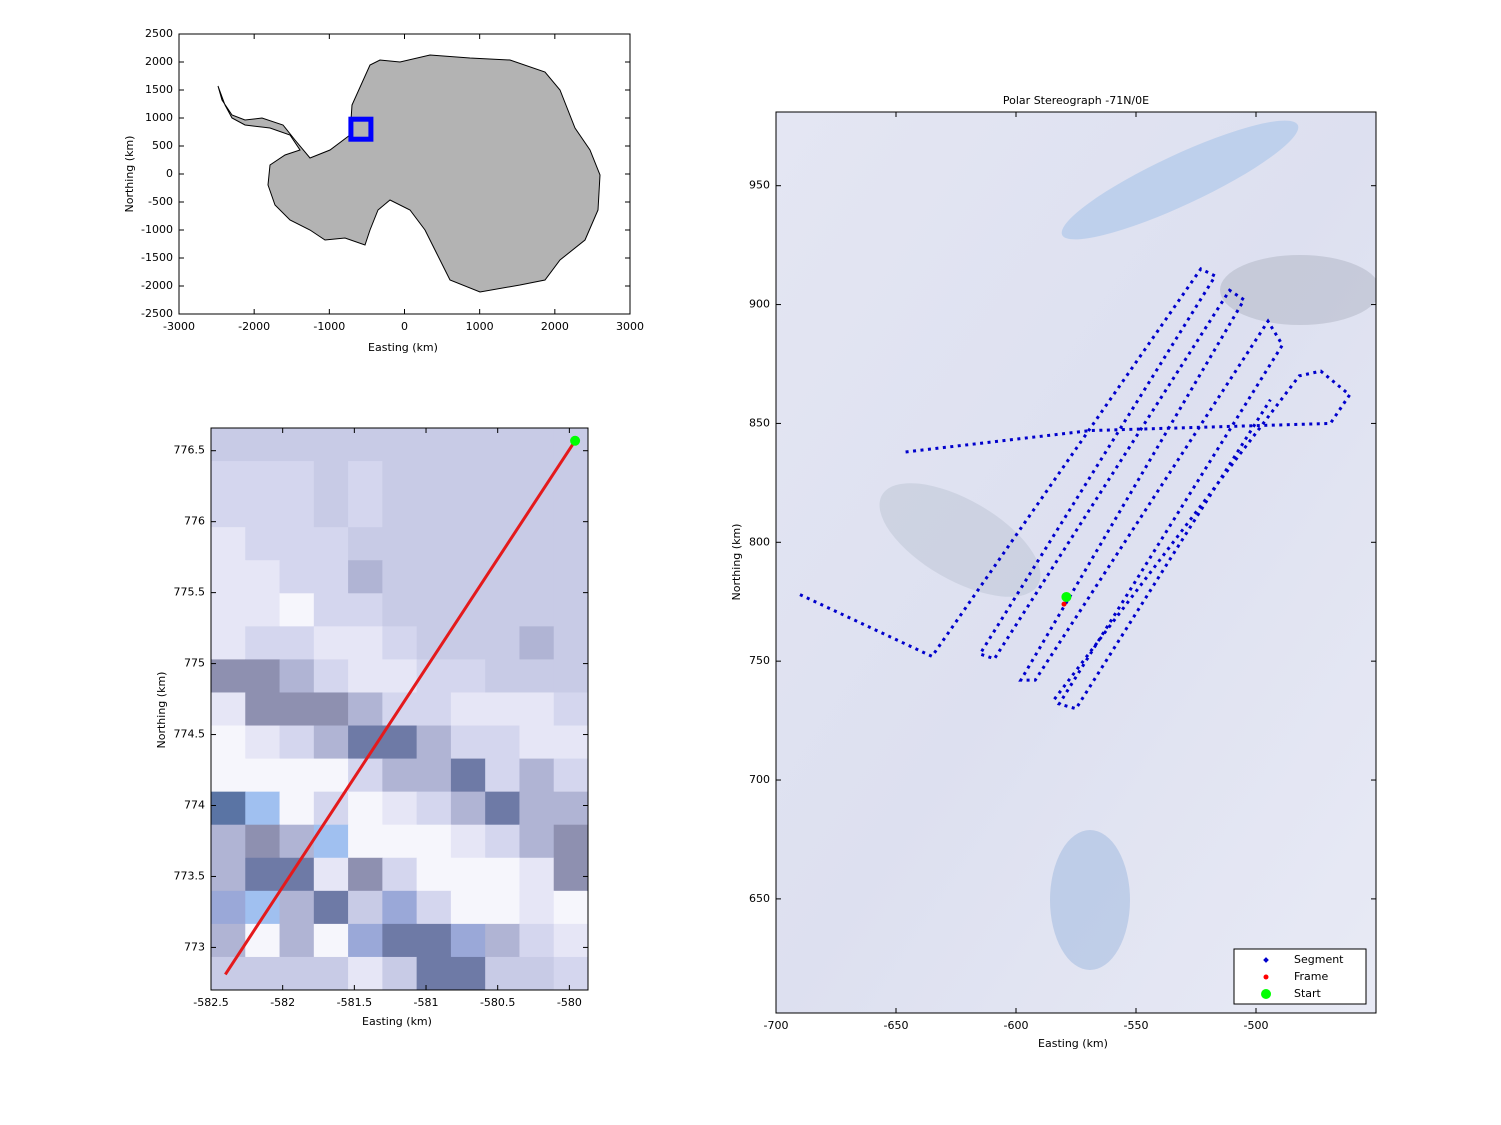 The height and width of the screenshot is (1125, 1501). I want to click on x-axis-label: Easting (km), so click(397, 1021).